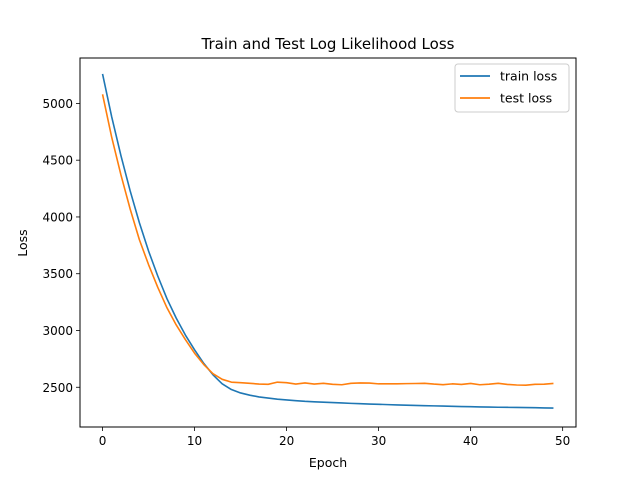 The height and width of the screenshot is (480, 640). I want to click on y-axis: 2500 3000 3500 4000 4500 5000, so click(61, 246).